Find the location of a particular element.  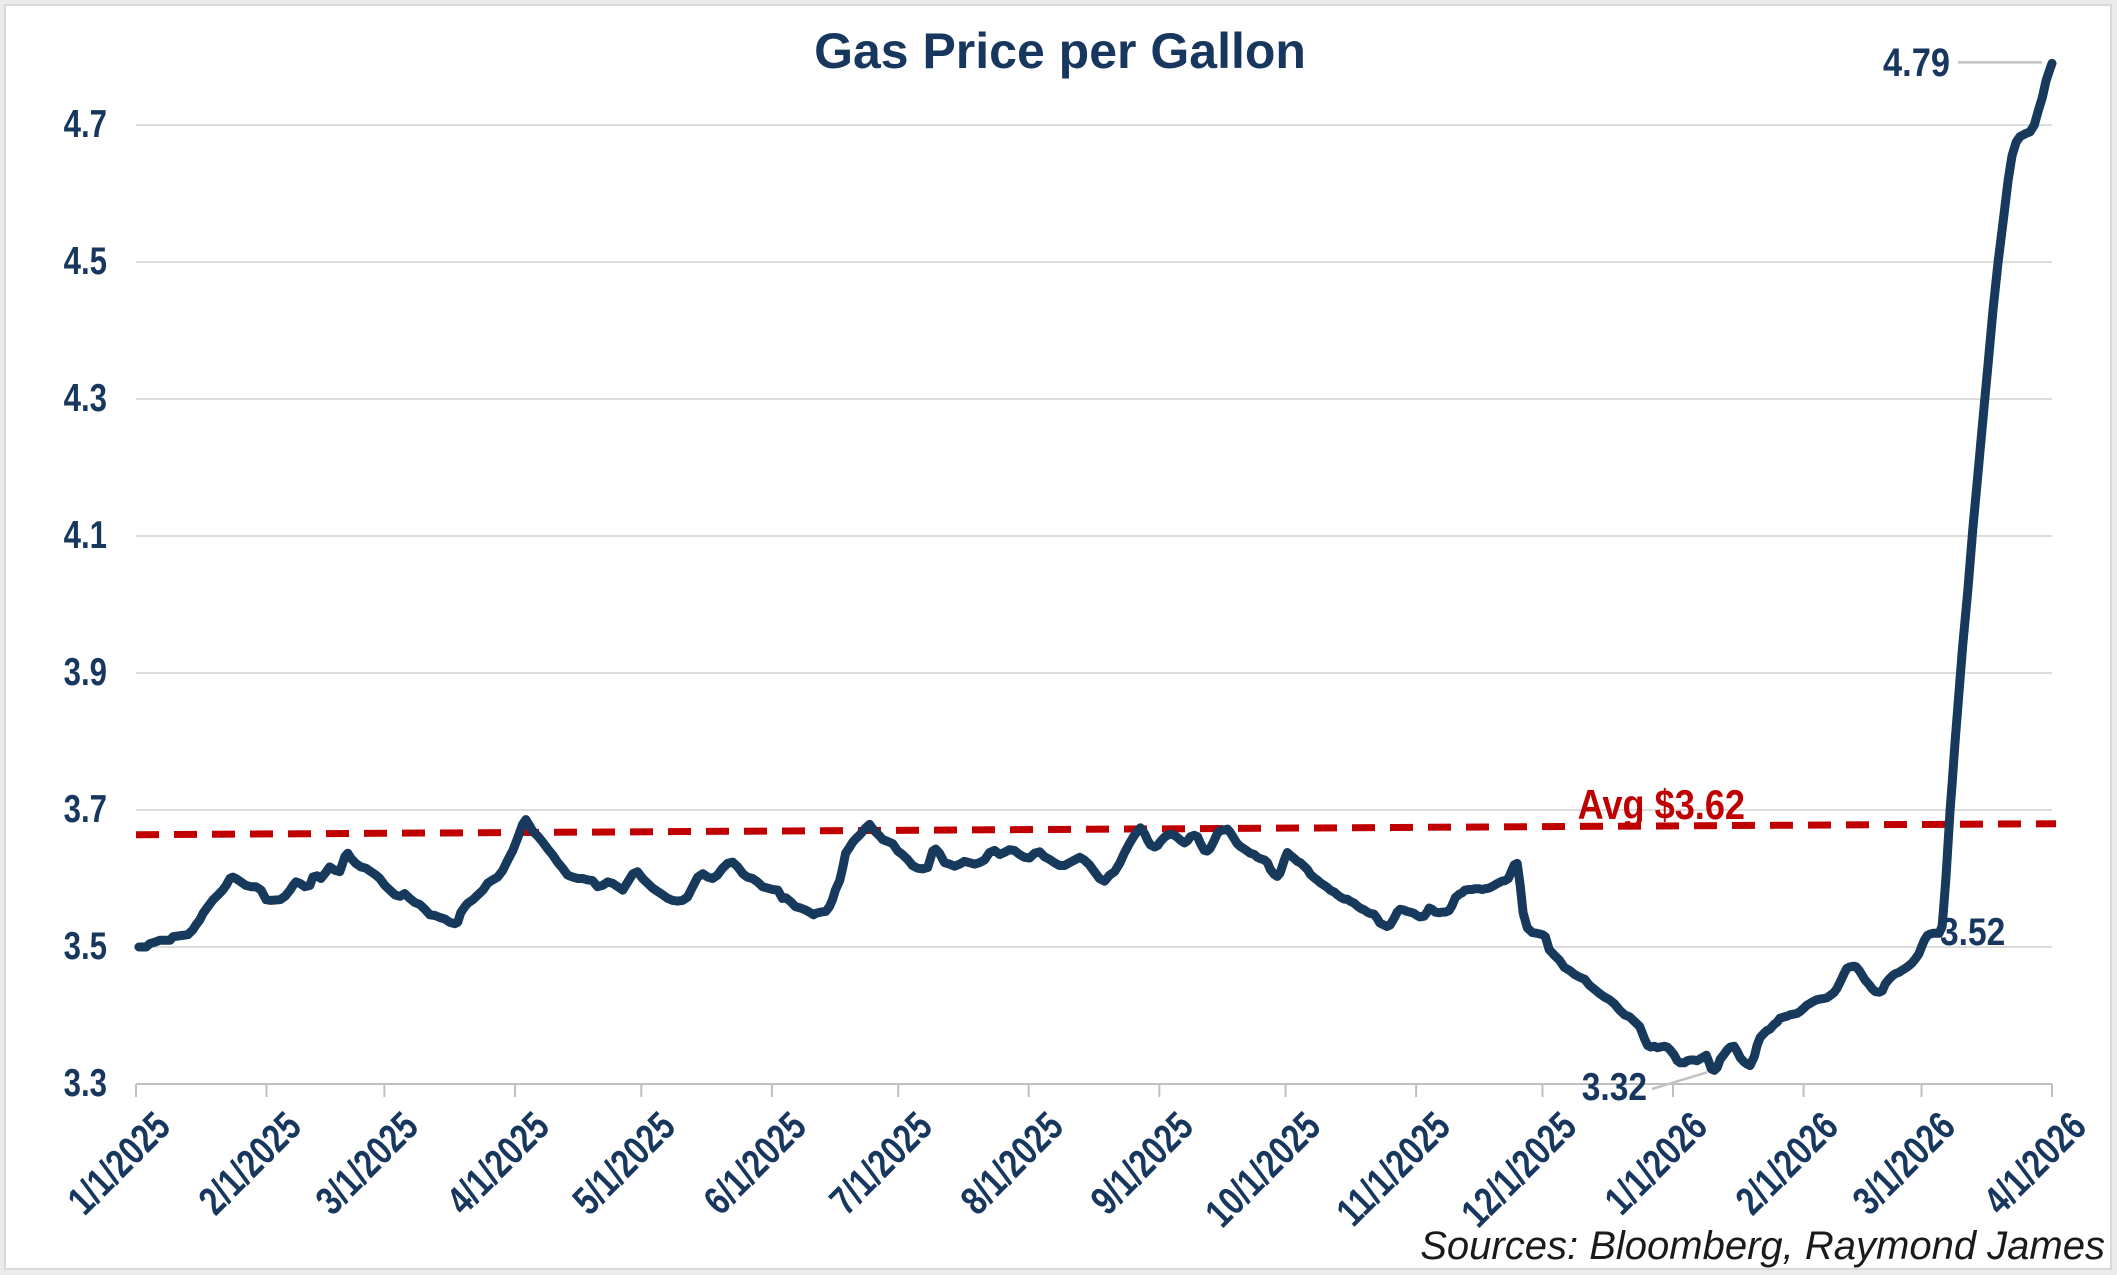

annotation-peak-value: 4.79 is located at coordinates (1916, 63).